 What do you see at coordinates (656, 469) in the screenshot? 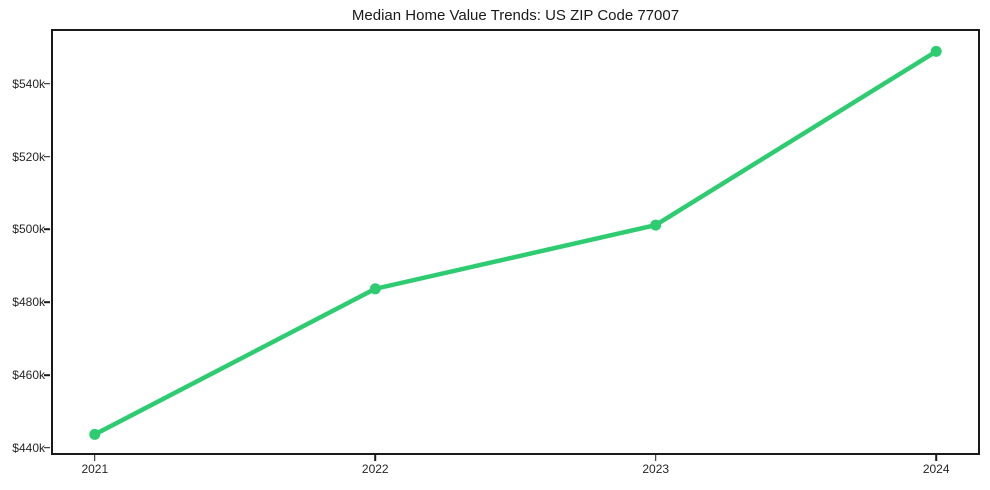
I see `x-tick-label: 2023` at bounding box center [656, 469].